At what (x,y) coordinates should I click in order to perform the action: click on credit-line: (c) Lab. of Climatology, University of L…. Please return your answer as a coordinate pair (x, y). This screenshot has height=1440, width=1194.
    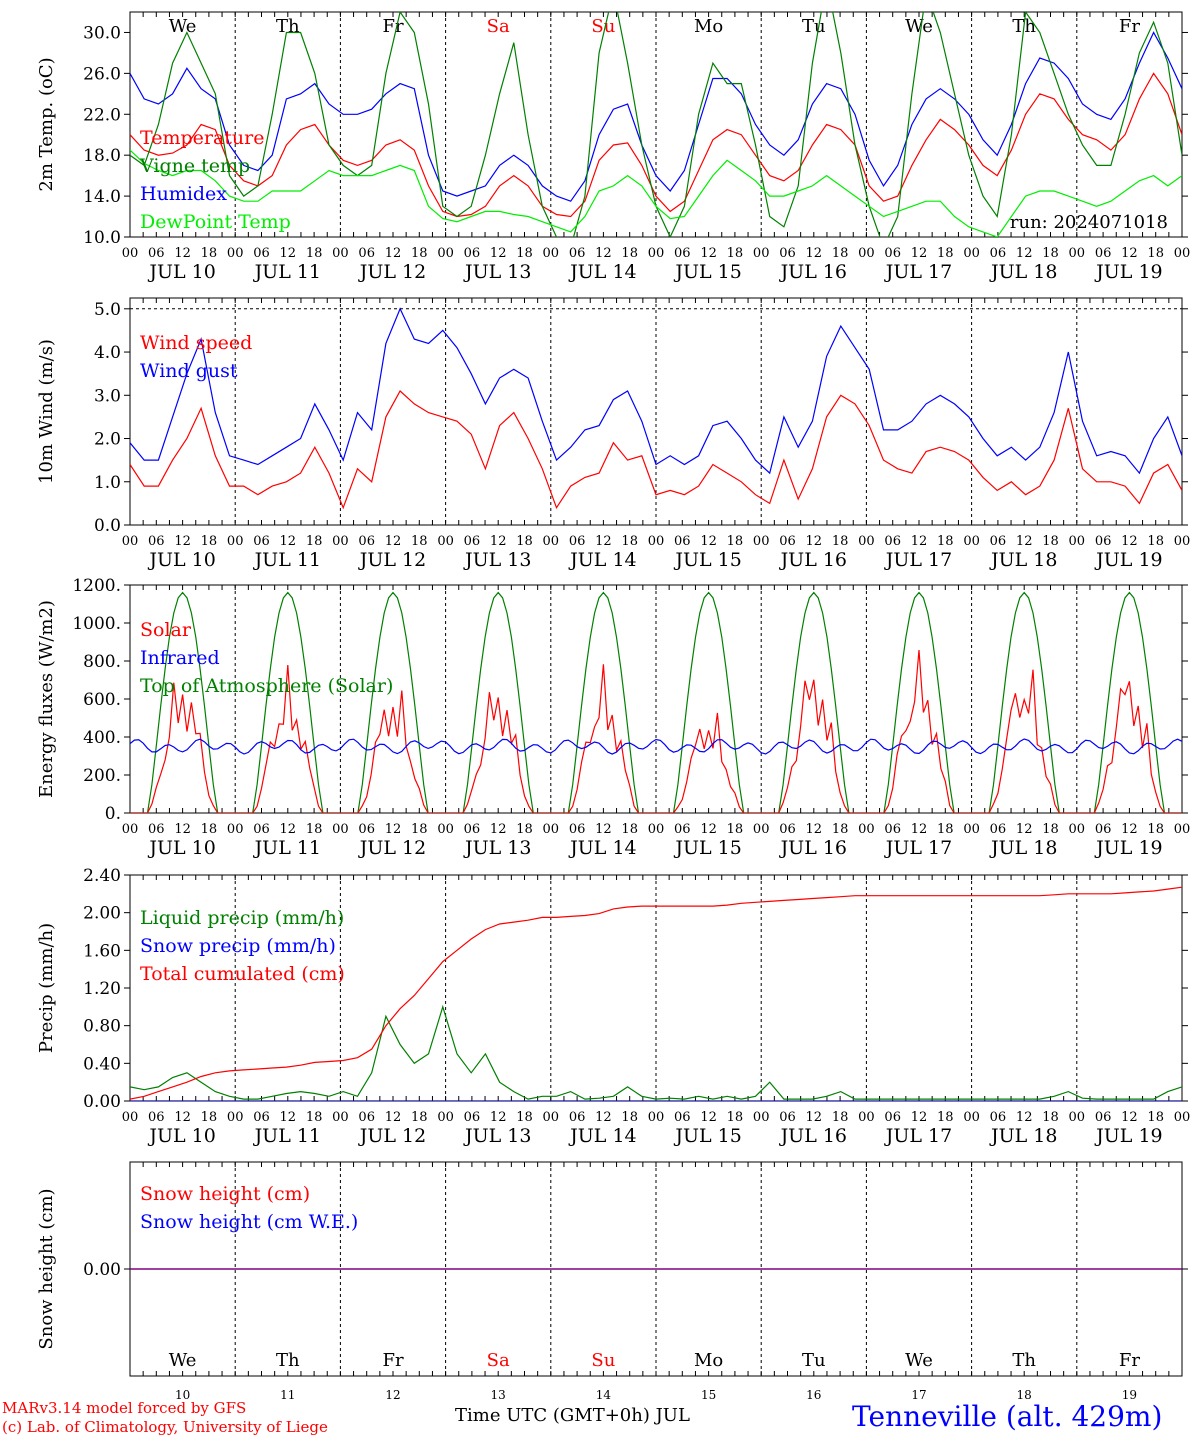
    Looking at the image, I should click on (165, 1427).